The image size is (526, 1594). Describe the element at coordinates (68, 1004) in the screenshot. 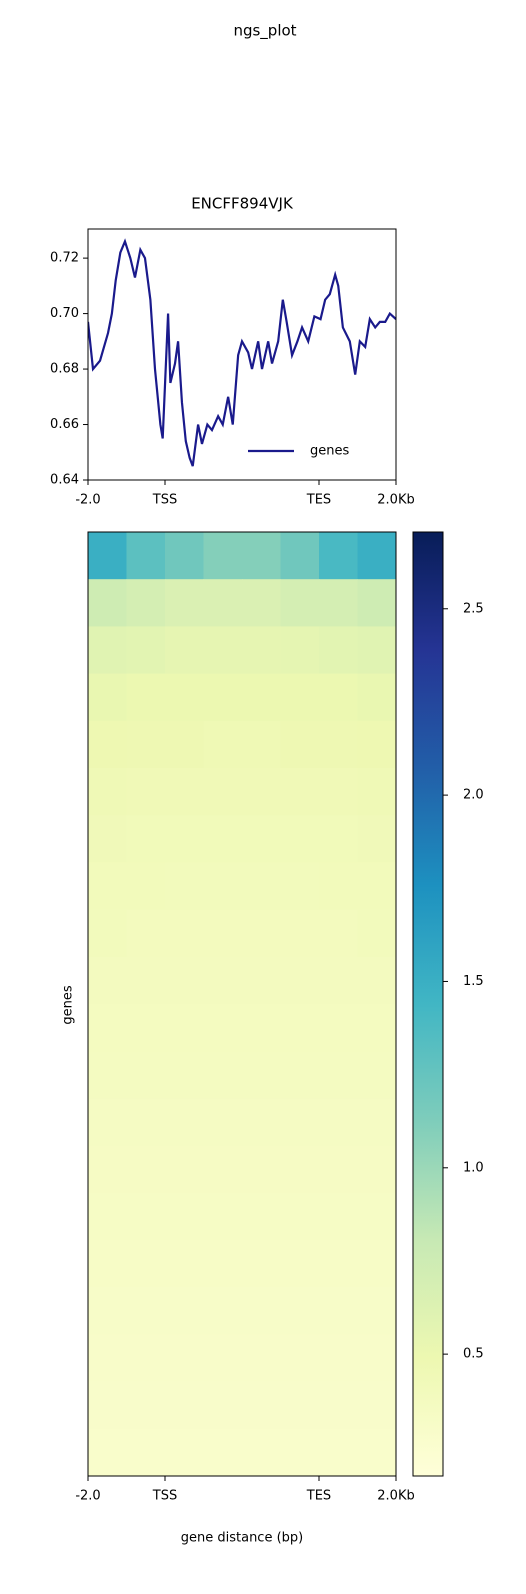

I see `y-axis-label: genes` at that location.